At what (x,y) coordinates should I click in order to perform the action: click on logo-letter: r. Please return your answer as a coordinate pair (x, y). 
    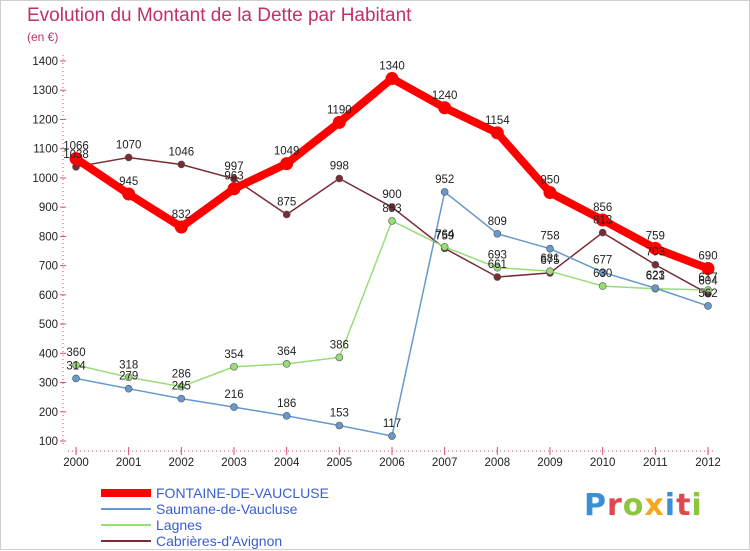
    Looking at the image, I should click on (615, 505).